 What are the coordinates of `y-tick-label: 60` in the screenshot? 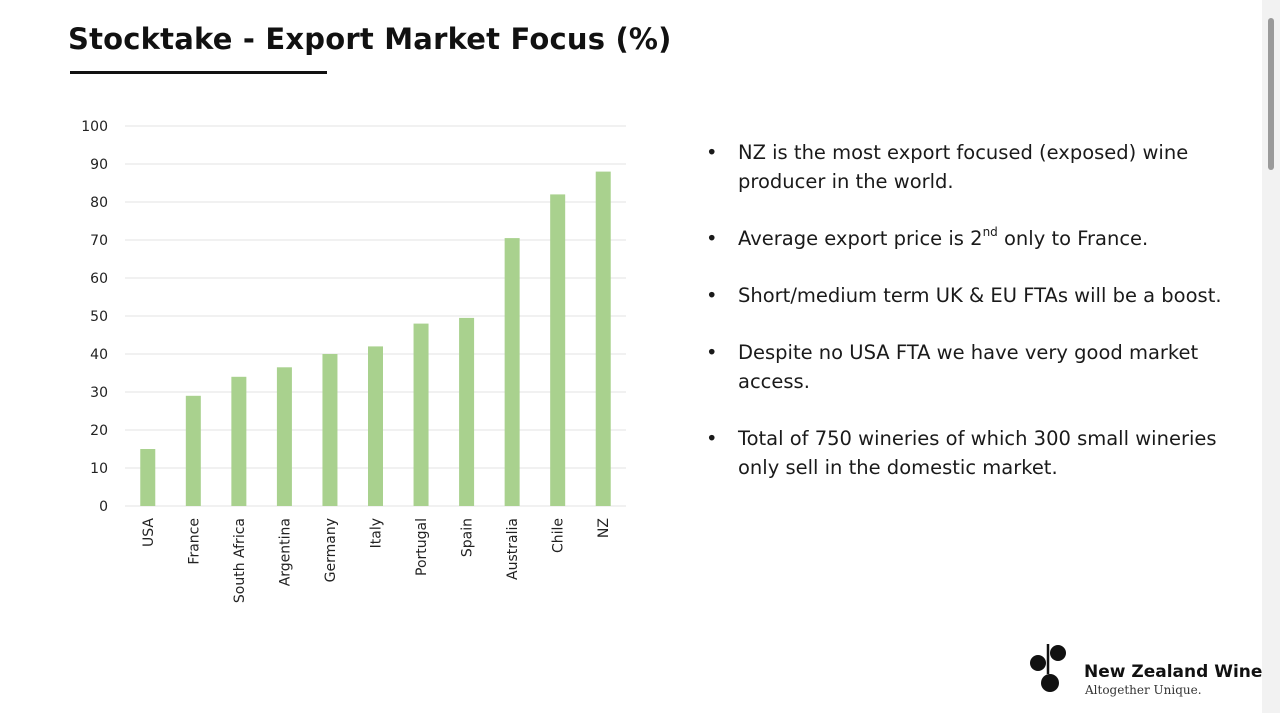 It's located at (99, 279).